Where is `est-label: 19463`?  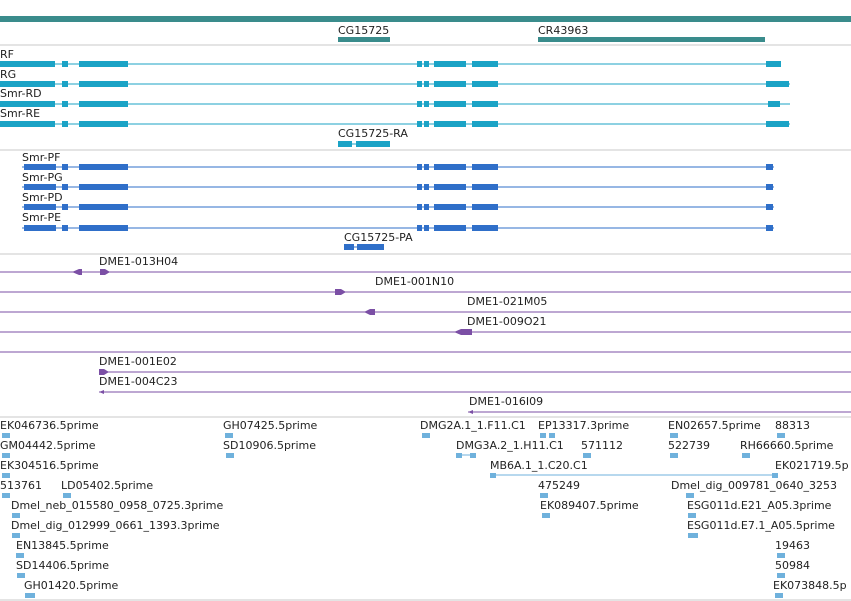 est-label: 19463 is located at coordinates (792, 545).